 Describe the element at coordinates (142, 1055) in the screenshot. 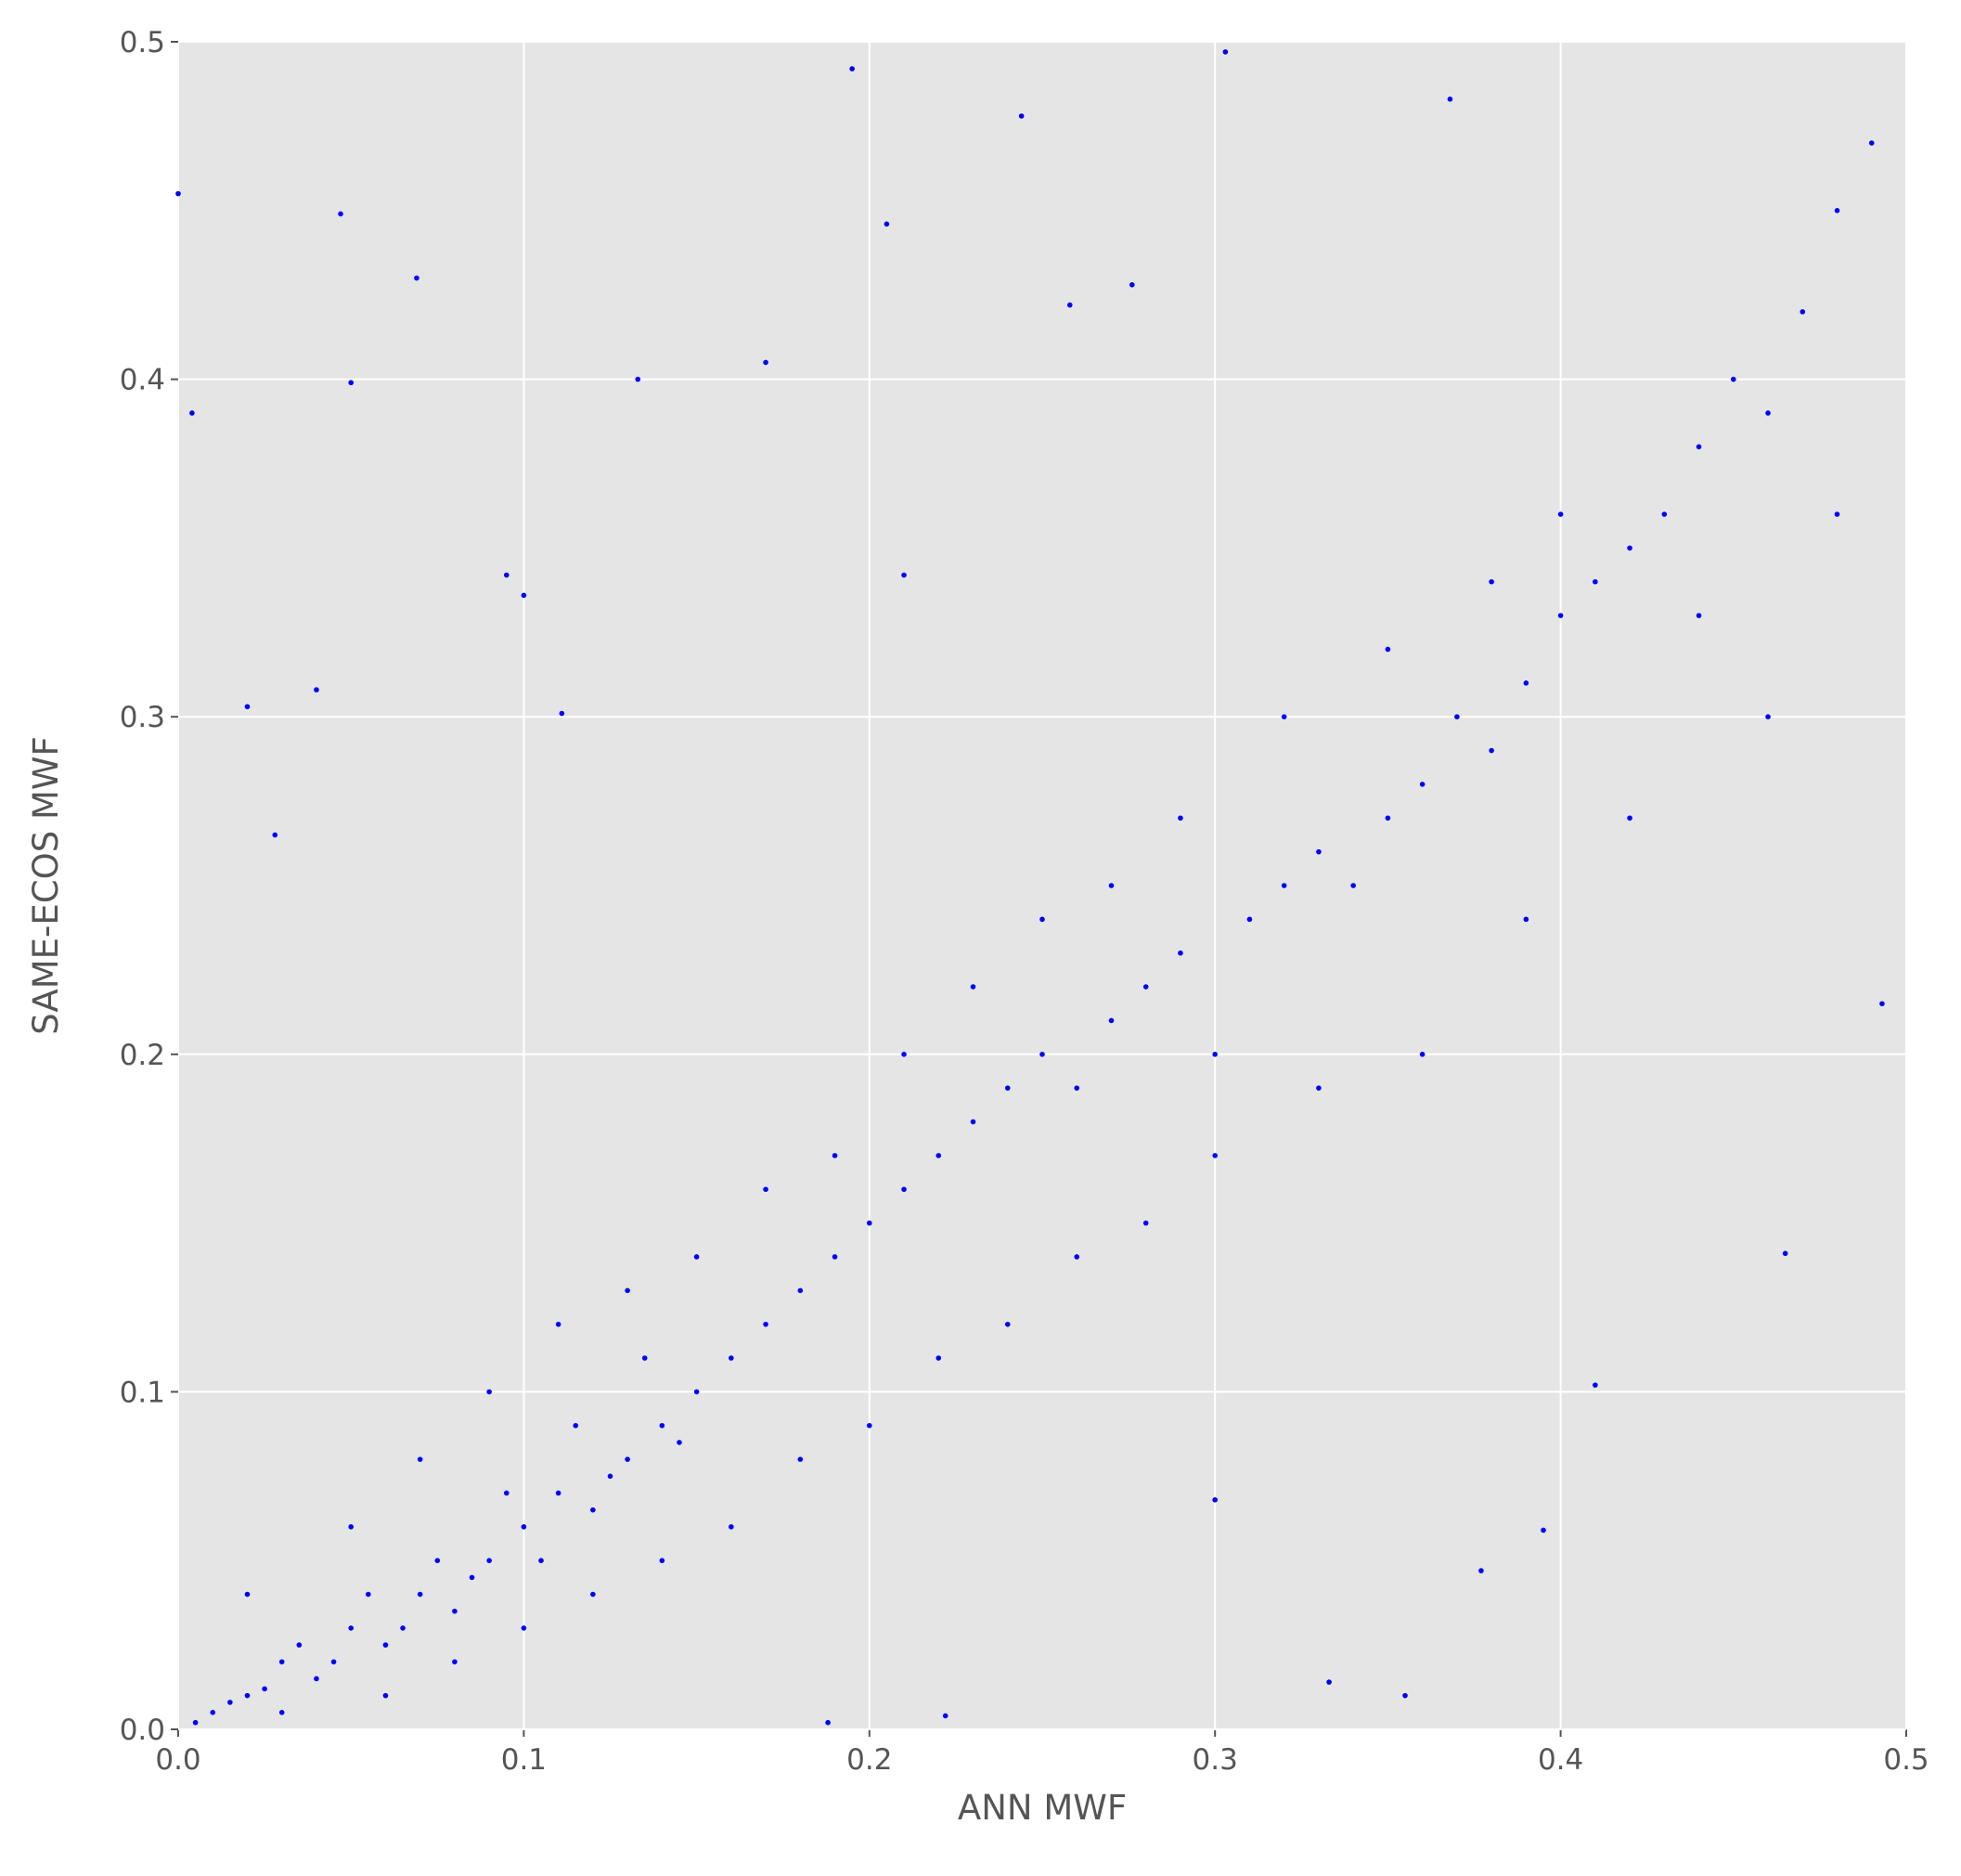

I see `y-tick-label: 0.2` at that location.